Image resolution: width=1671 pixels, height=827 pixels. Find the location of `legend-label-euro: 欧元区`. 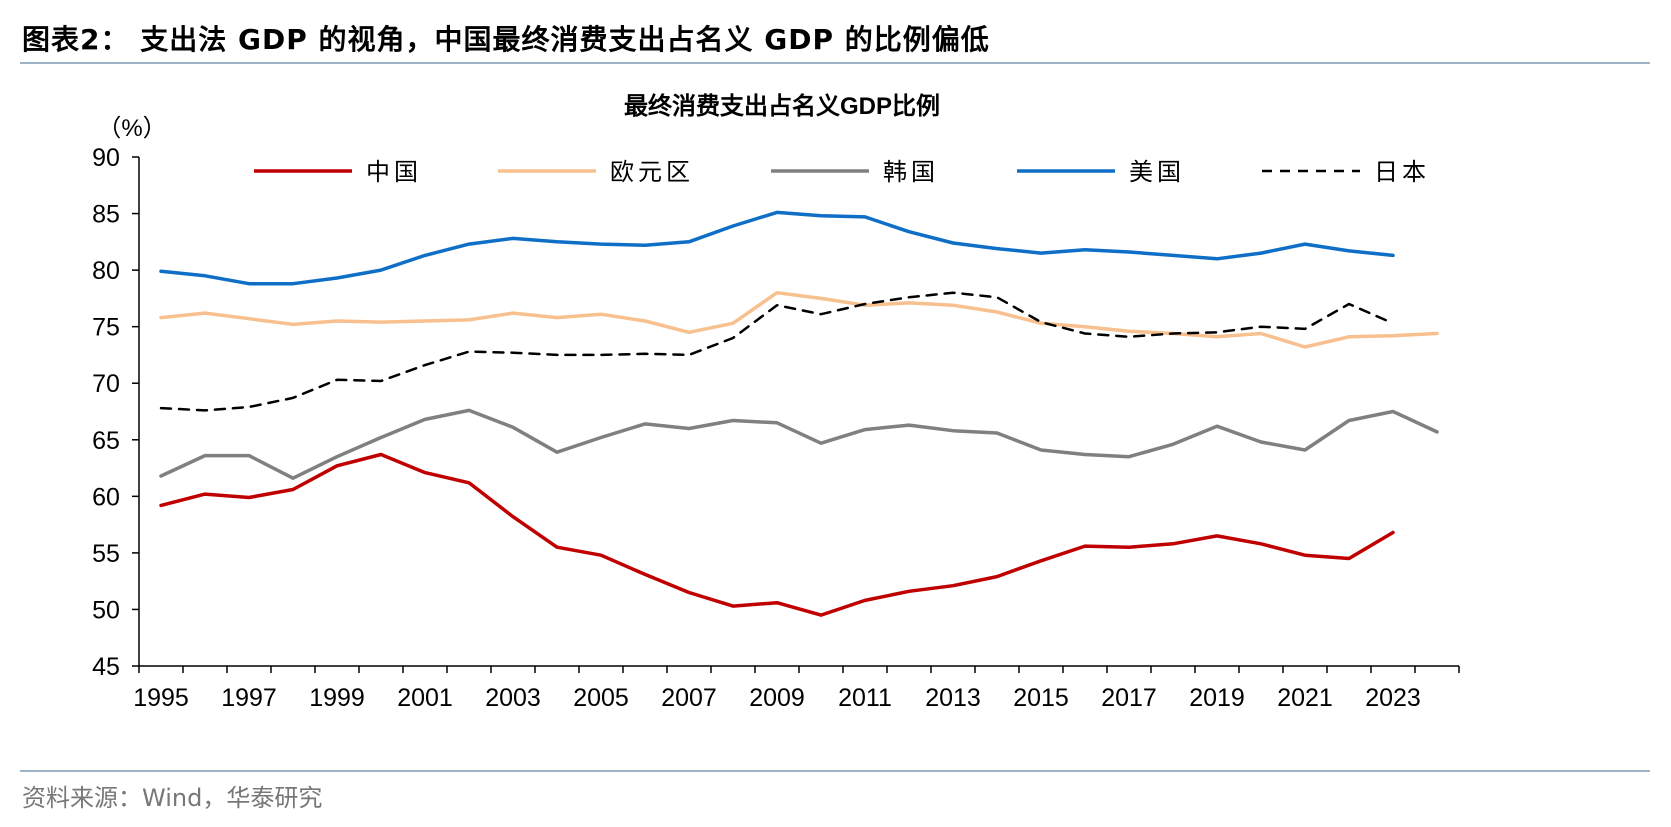

legend-label-euro: 欧元区 is located at coordinates (652, 172).